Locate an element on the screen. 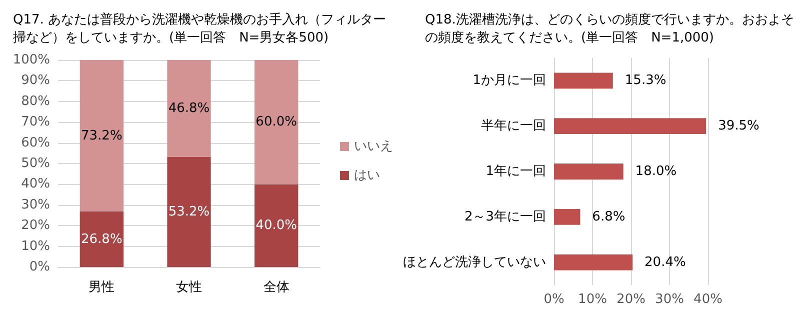 The height and width of the screenshot is (322, 799). data-label: 26.8% is located at coordinates (101, 239).